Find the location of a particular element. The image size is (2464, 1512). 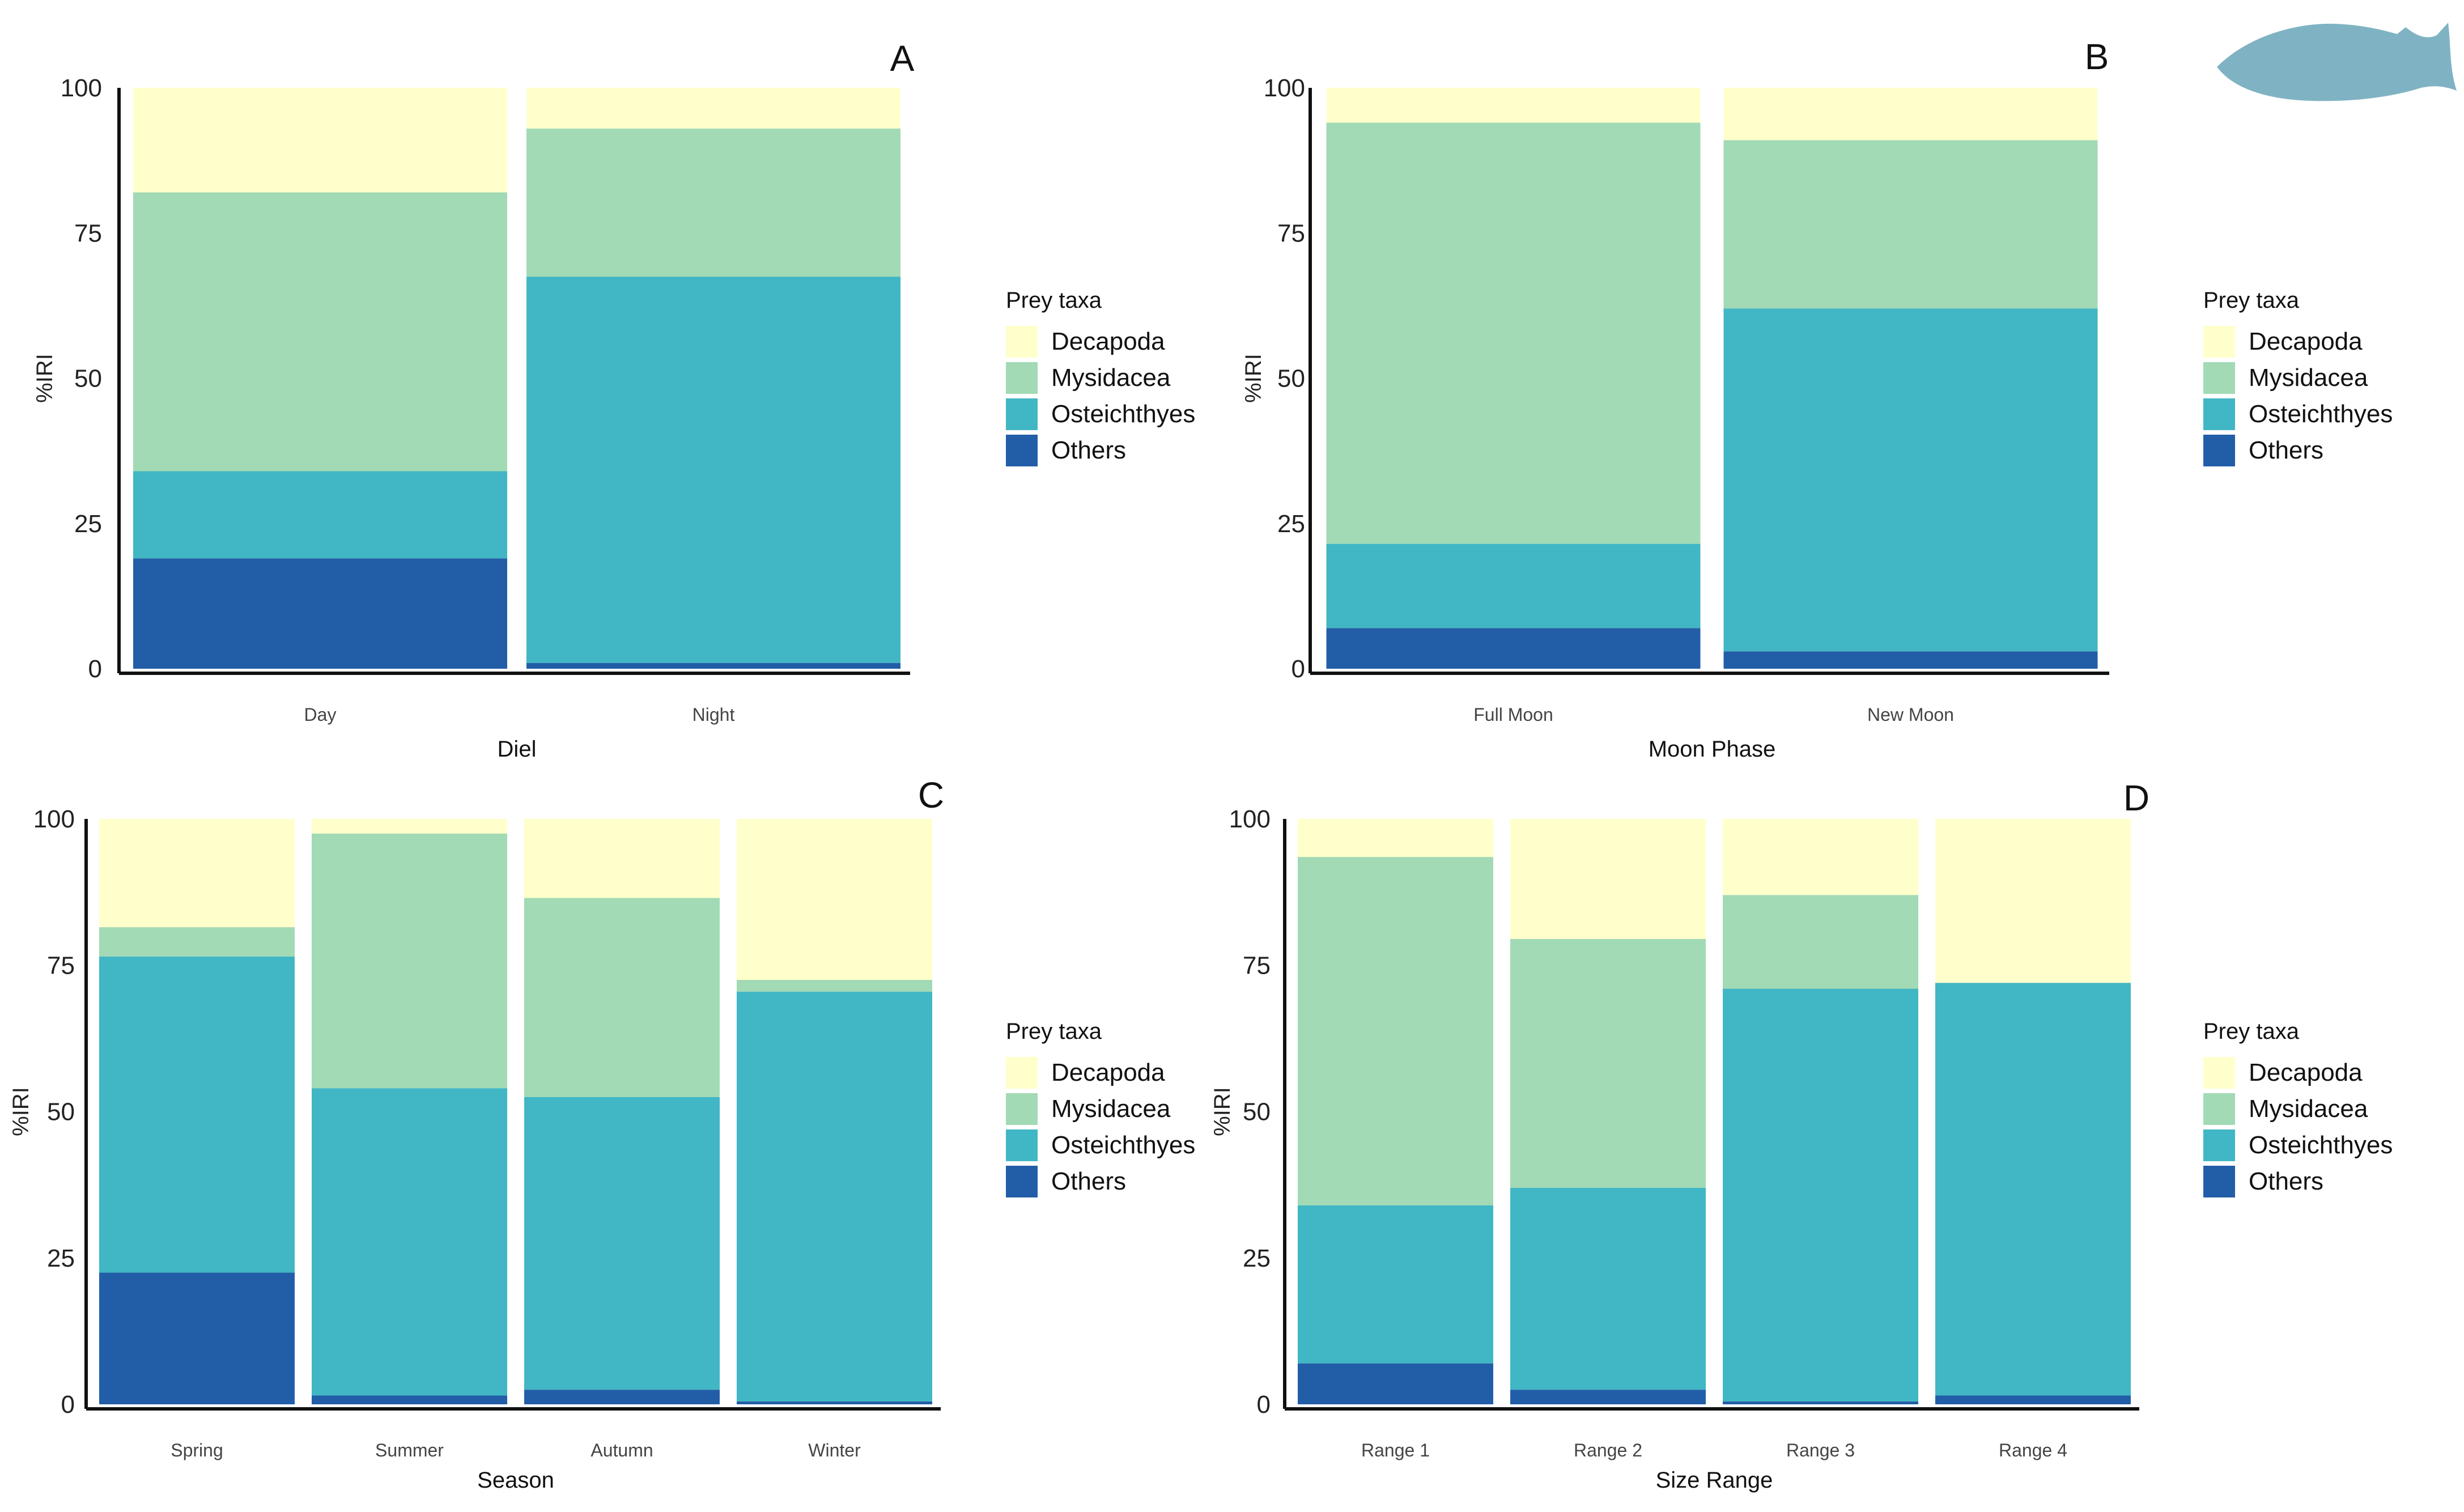

bar-segment-osteichthyes-spring is located at coordinates (197, 1115).